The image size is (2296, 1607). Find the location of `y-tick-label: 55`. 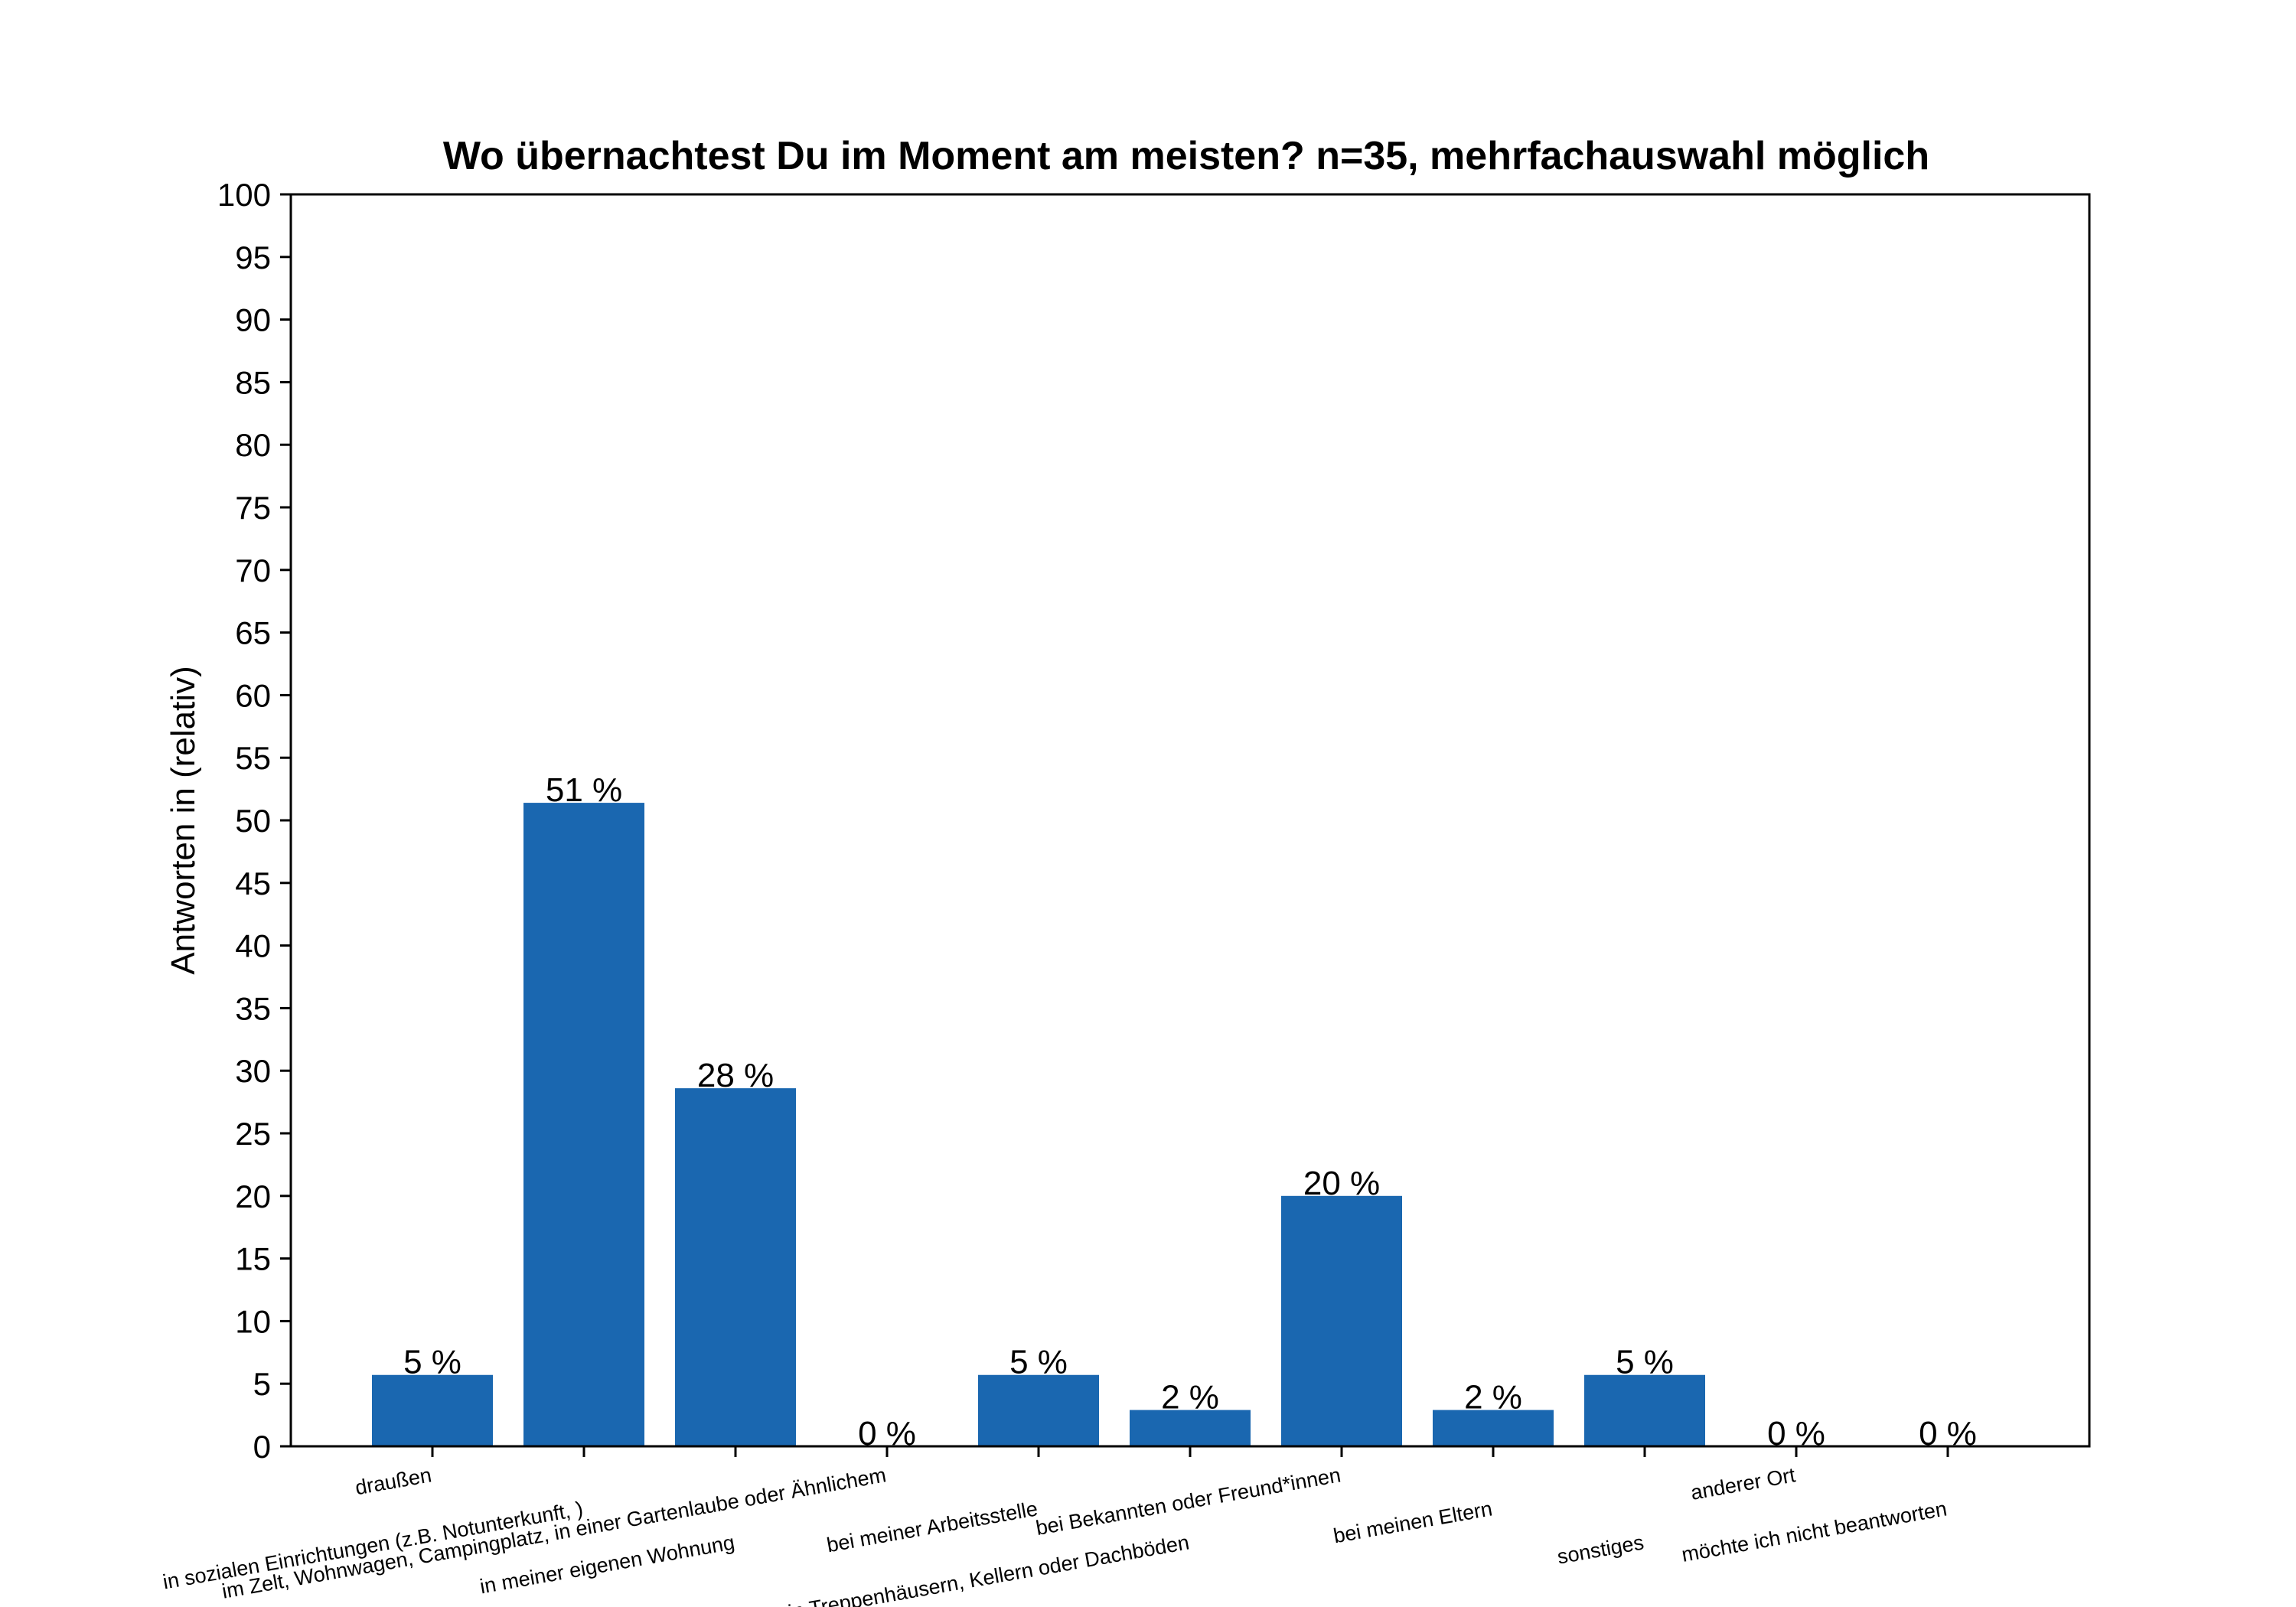

y-tick-label: 55 is located at coordinates (253, 758).